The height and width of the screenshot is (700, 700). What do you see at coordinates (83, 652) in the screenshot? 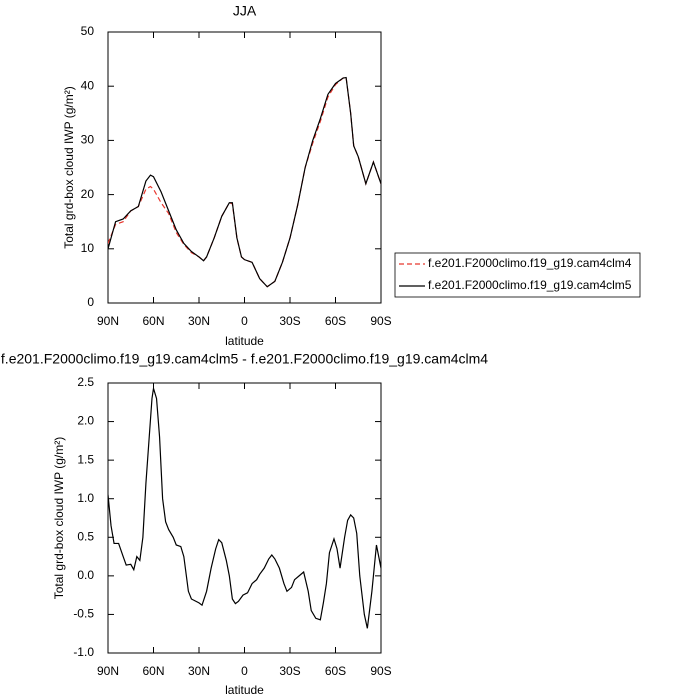
I see `y-tick-label: -1.0` at bounding box center [83, 652].